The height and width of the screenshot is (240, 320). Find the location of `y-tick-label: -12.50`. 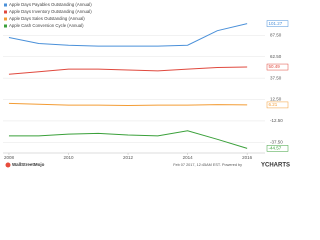

y-tick-label: -12.50 is located at coordinates (276, 120).